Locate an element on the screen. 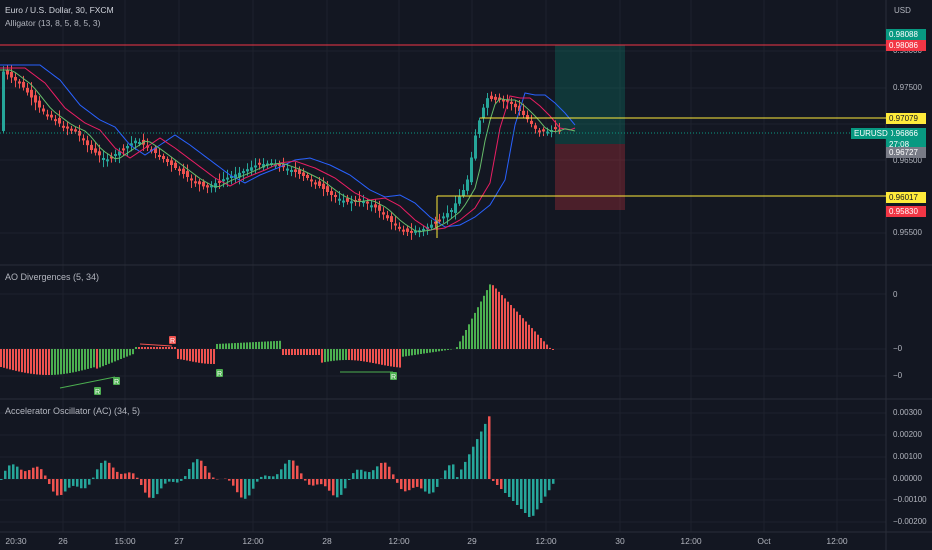  stop-loss-price-tag: 0.95830 is located at coordinates (906, 211).